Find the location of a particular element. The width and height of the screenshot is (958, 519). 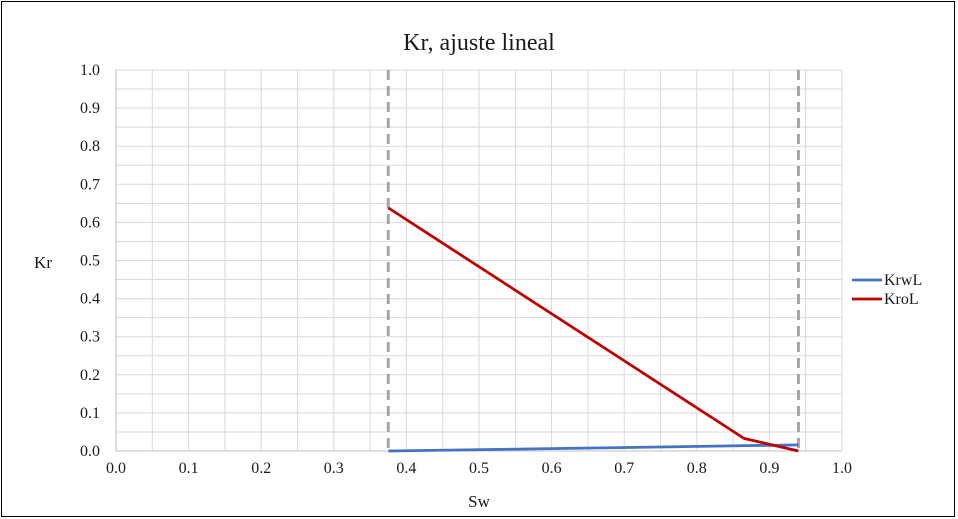

x-axis-label: Sw is located at coordinates (479, 501).